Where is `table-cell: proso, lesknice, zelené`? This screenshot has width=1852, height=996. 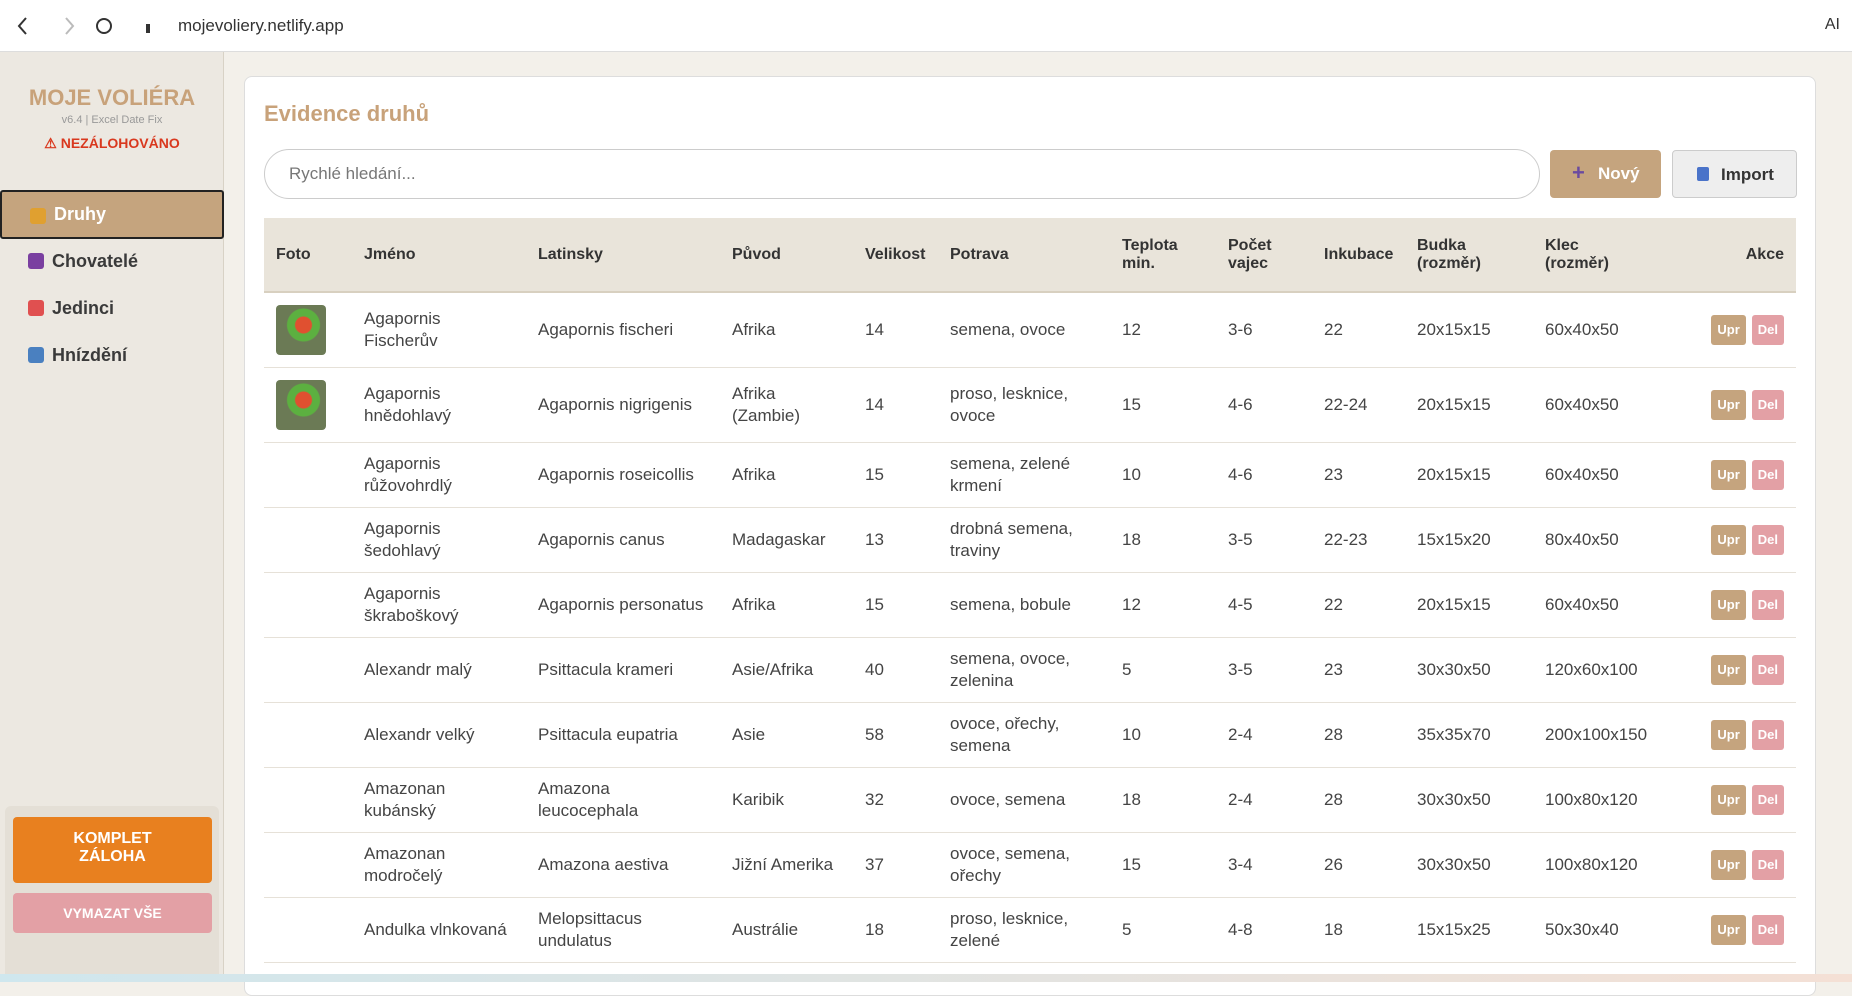 table-cell: proso, lesknice, zelené is located at coordinates (1024, 930).